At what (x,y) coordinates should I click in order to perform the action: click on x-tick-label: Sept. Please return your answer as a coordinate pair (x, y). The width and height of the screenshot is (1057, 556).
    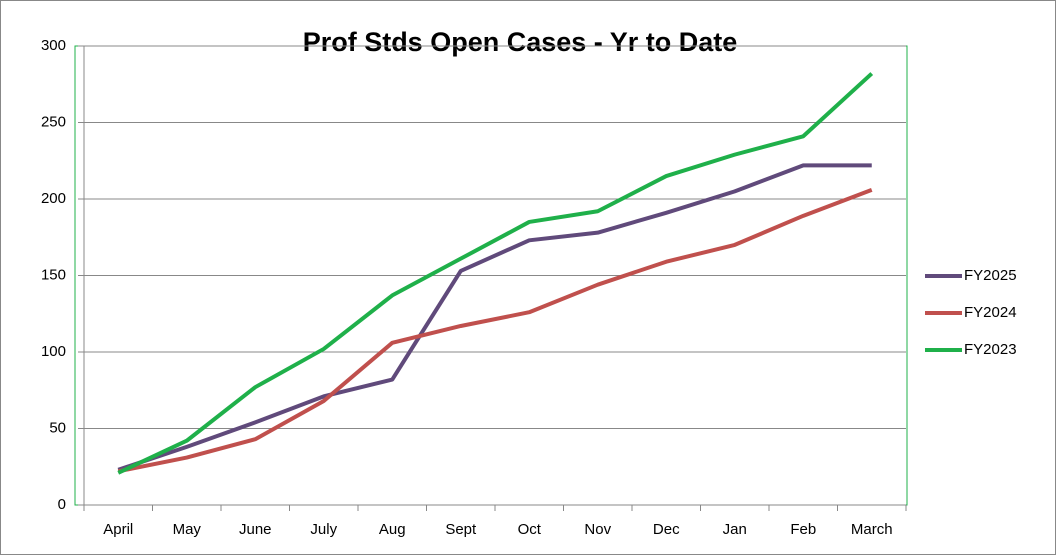
    Looking at the image, I should click on (461, 529).